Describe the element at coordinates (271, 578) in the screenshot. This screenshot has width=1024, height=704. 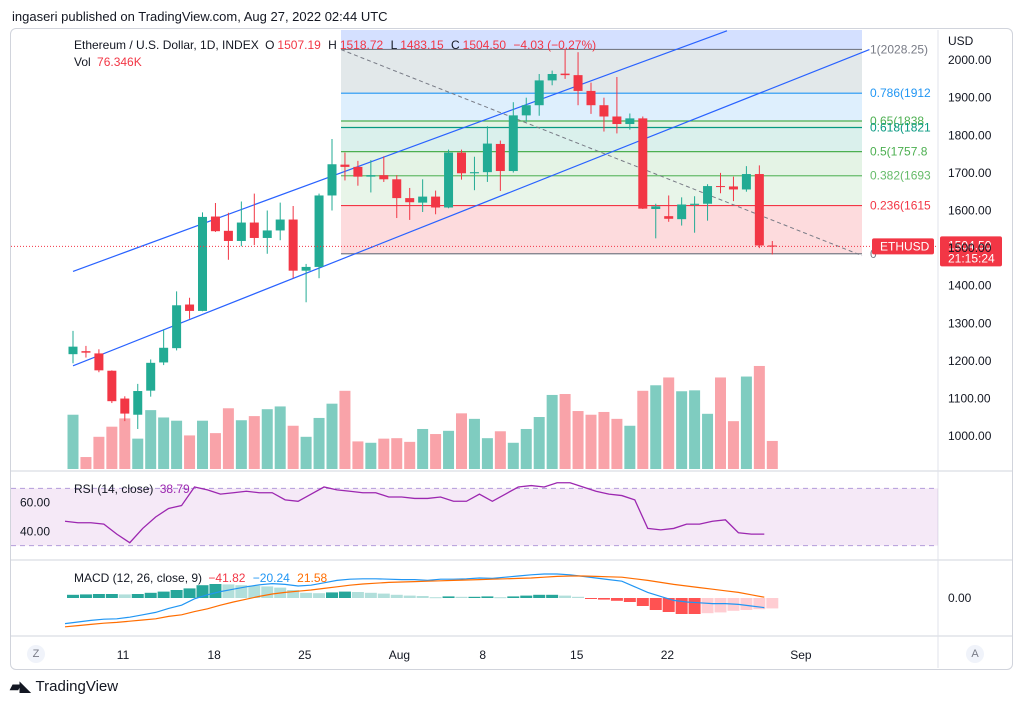
I see `macd-value-2: −20.24` at that location.